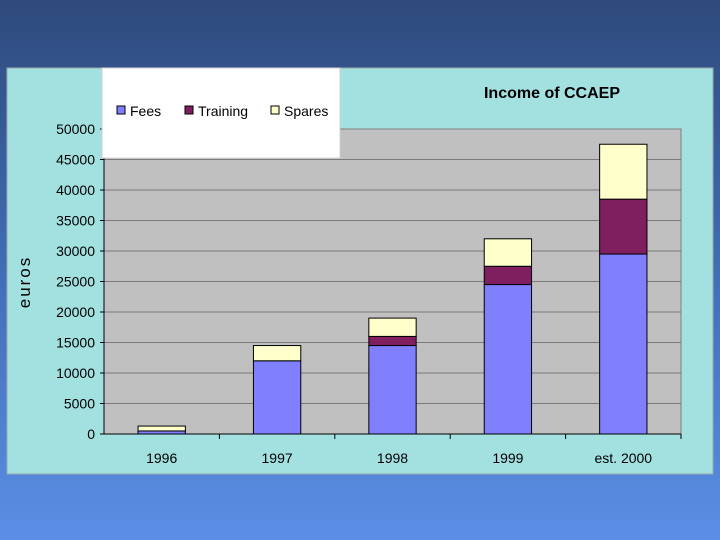  What do you see at coordinates (508, 252) in the screenshot?
I see `bar-spares-1999` at bounding box center [508, 252].